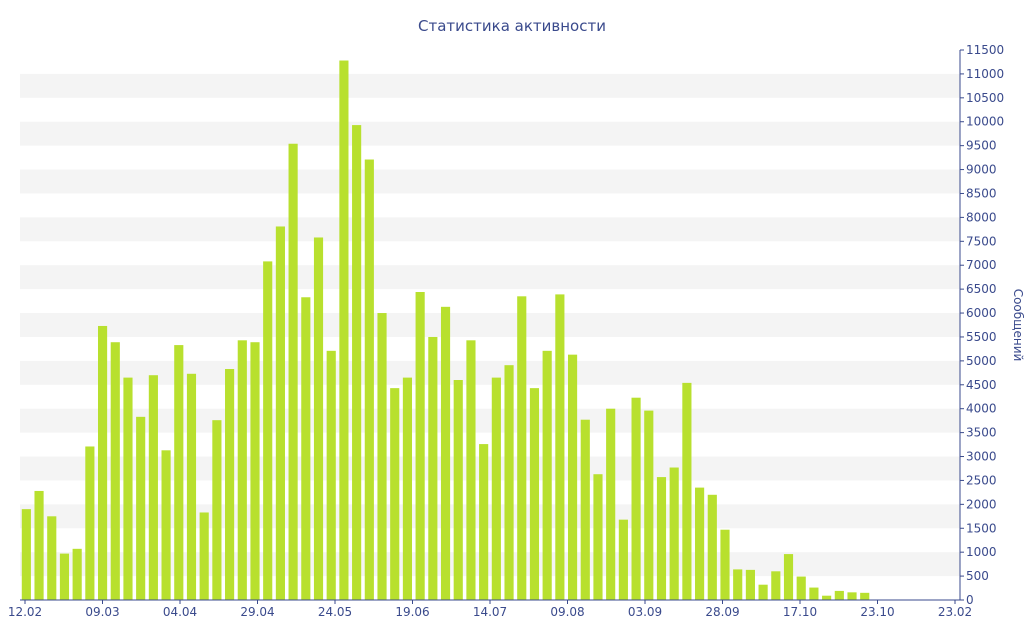  What do you see at coordinates (981, 193) in the screenshot?
I see `y-tick-label: 8500` at bounding box center [981, 193].